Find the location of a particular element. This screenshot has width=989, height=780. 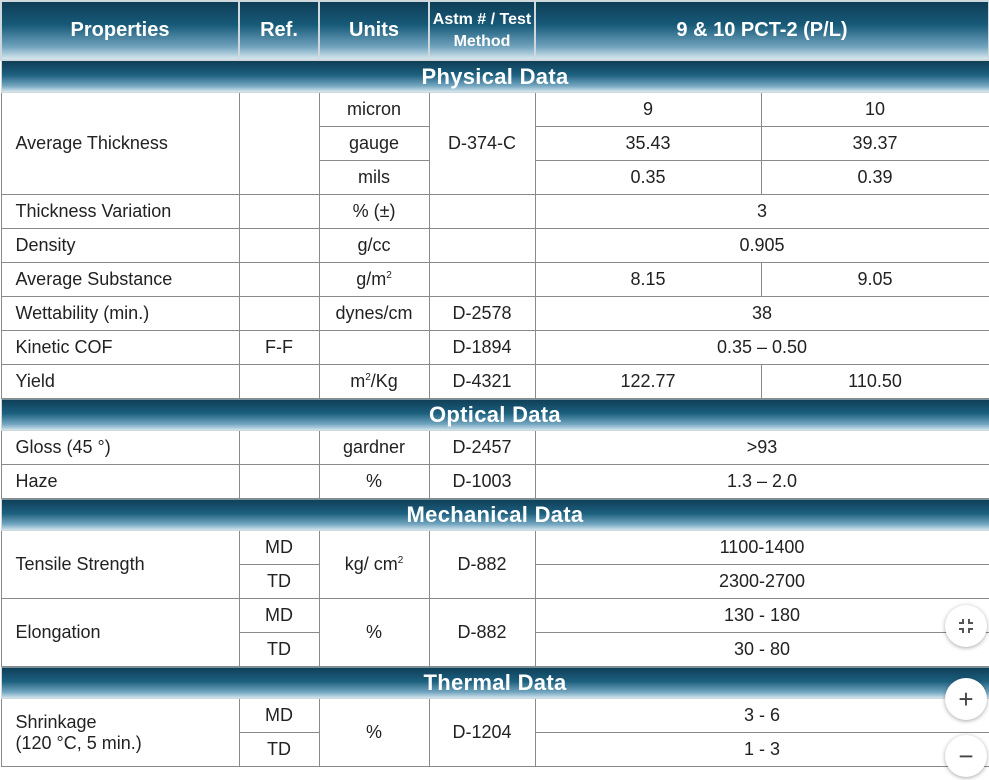

table-row: Density g/cc 0.905 is located at coordinates (494, 245).